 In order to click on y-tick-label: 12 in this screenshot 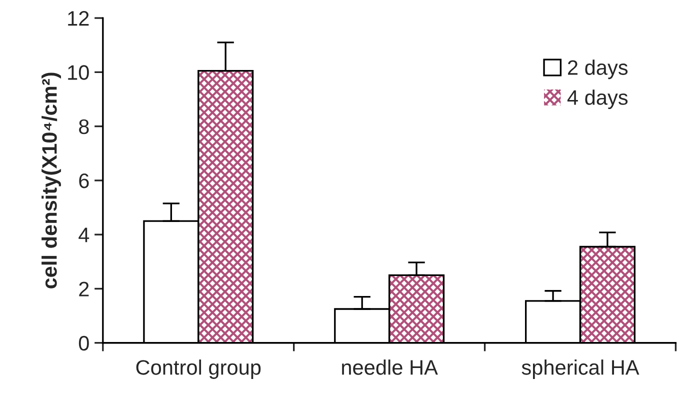, I will do `click(78, 18)`.